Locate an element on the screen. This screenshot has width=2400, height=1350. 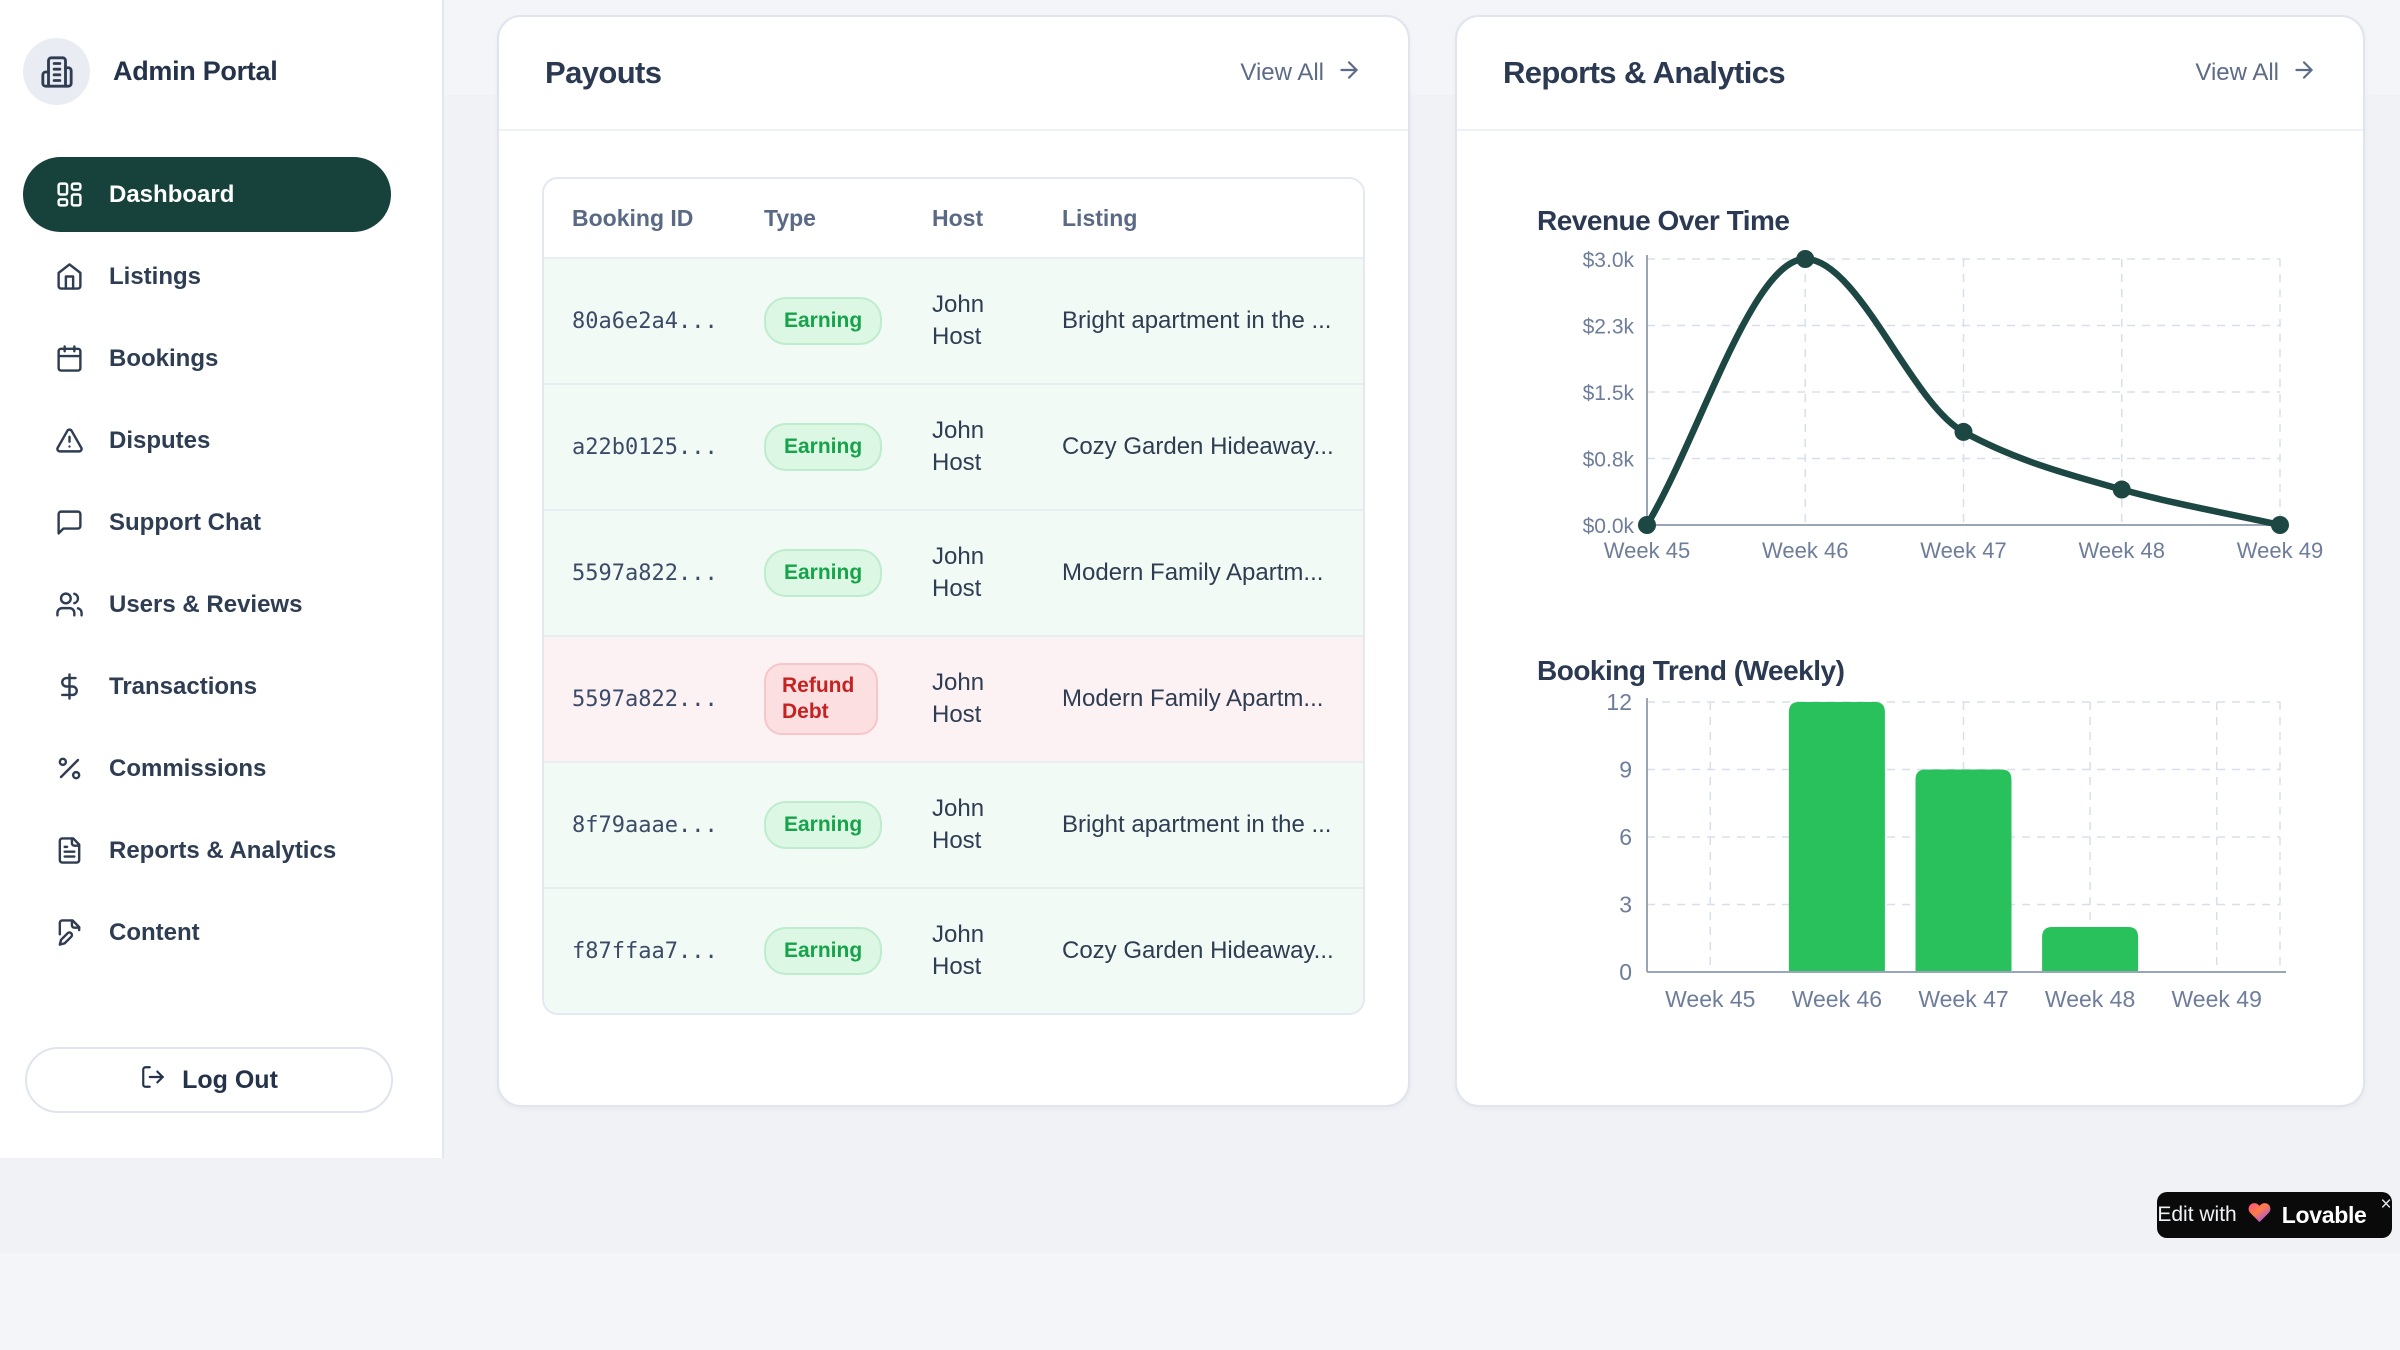
payouts-card-header: Payouts View All is located at coordinates (953, 74).